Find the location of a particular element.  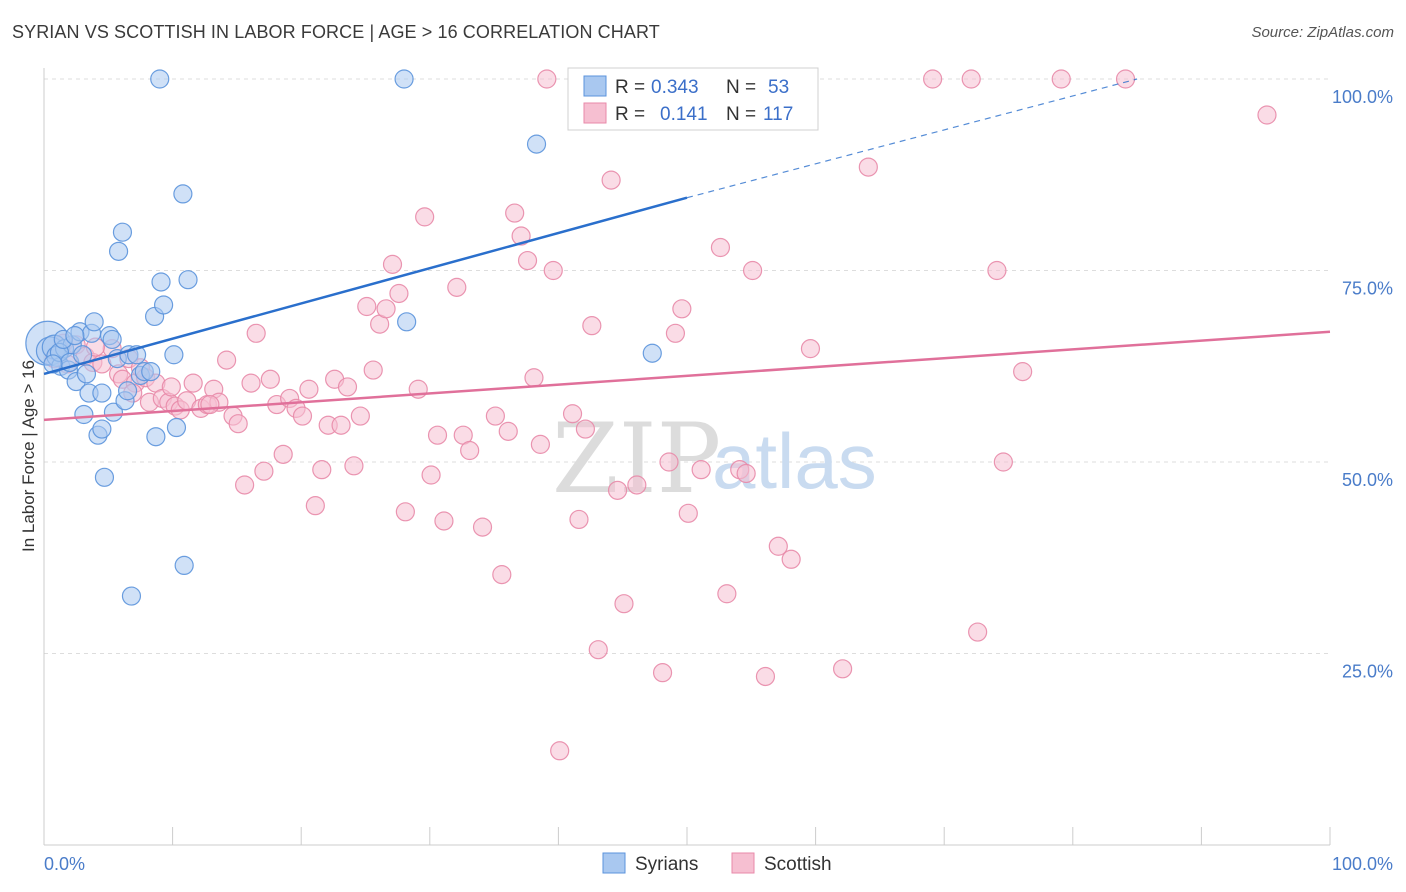

y-tick-labels: 25.0% 50.0% 75.0% 100.0% is located at coordinates (1362, 384).